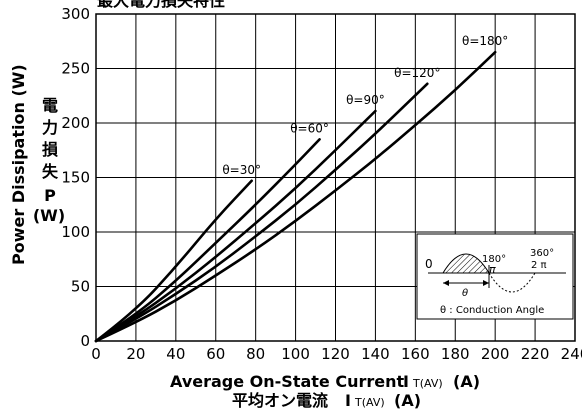 This screenshot has width=582, height=416. What do you see at coordinates (75, 123) in the screenshot?
I see `y-tick-label: 200` at bounding box center [75, 123].